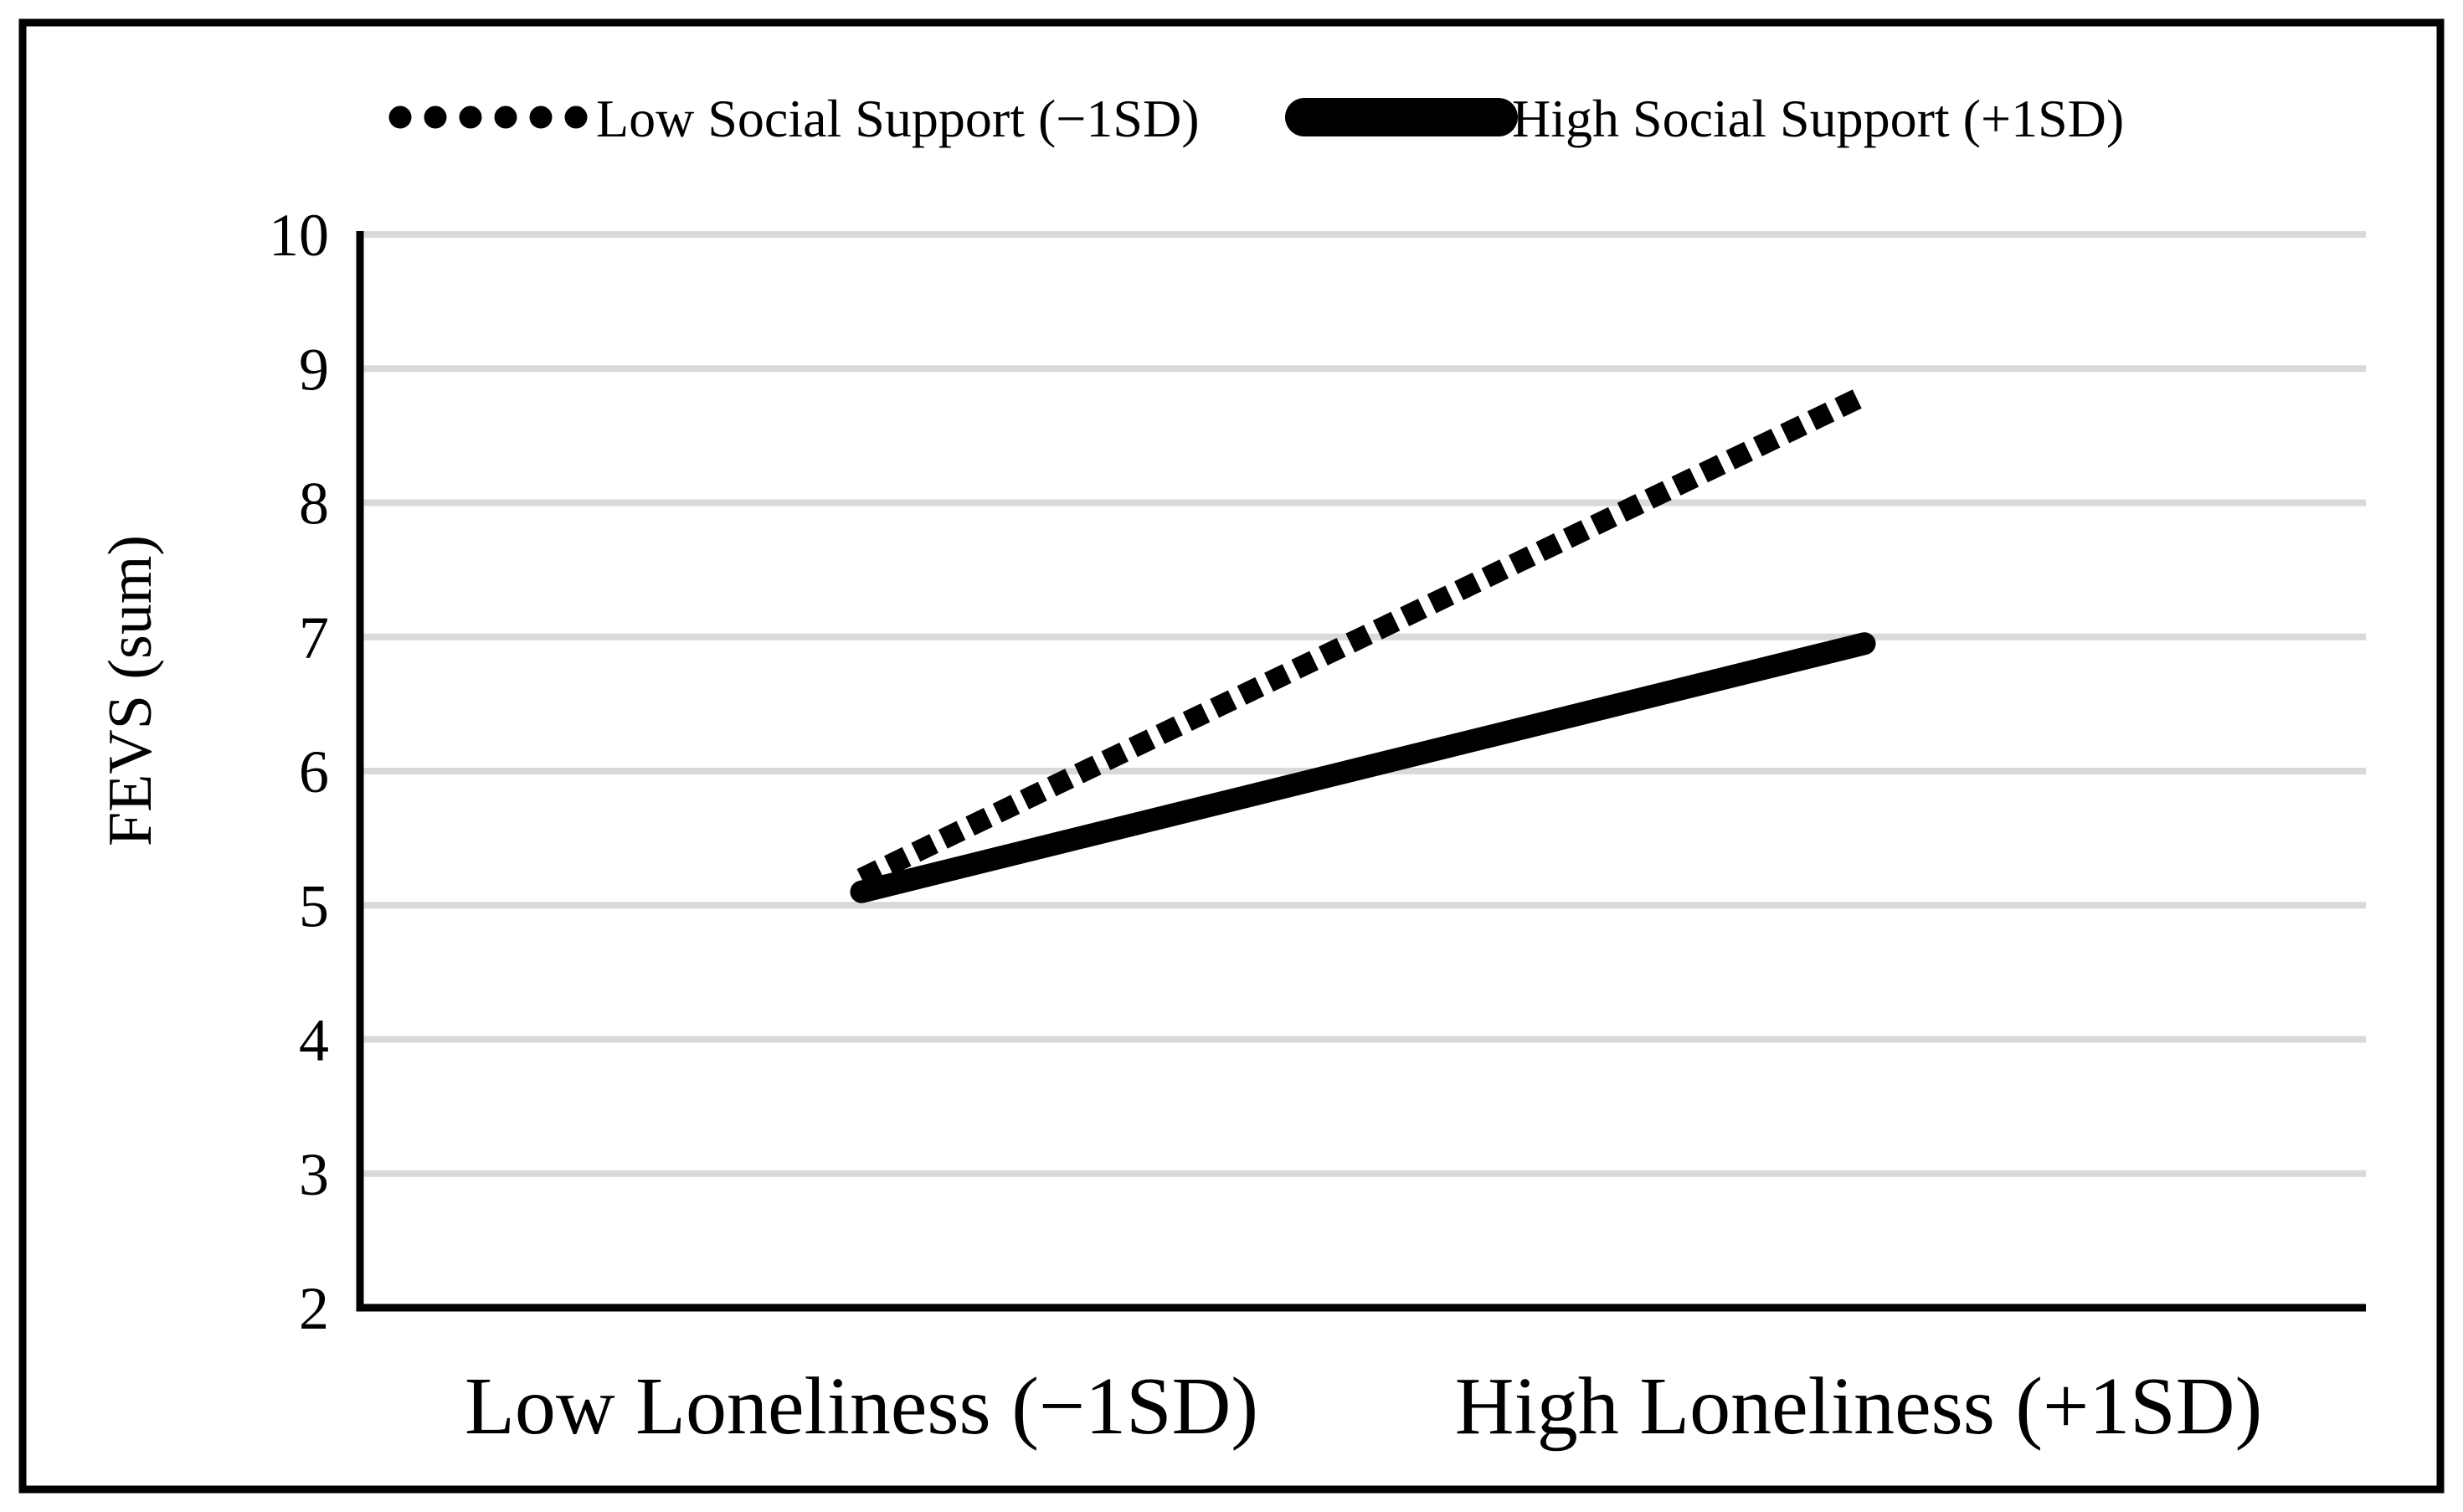 This screenshot has height=1512, width=2463. What do you see at coordinates (1858, 1406) in the screenshot?
I see `x-category-label-high-loneliness: High Loneliness (+1SD)` at bounding box center [1858, 1406].